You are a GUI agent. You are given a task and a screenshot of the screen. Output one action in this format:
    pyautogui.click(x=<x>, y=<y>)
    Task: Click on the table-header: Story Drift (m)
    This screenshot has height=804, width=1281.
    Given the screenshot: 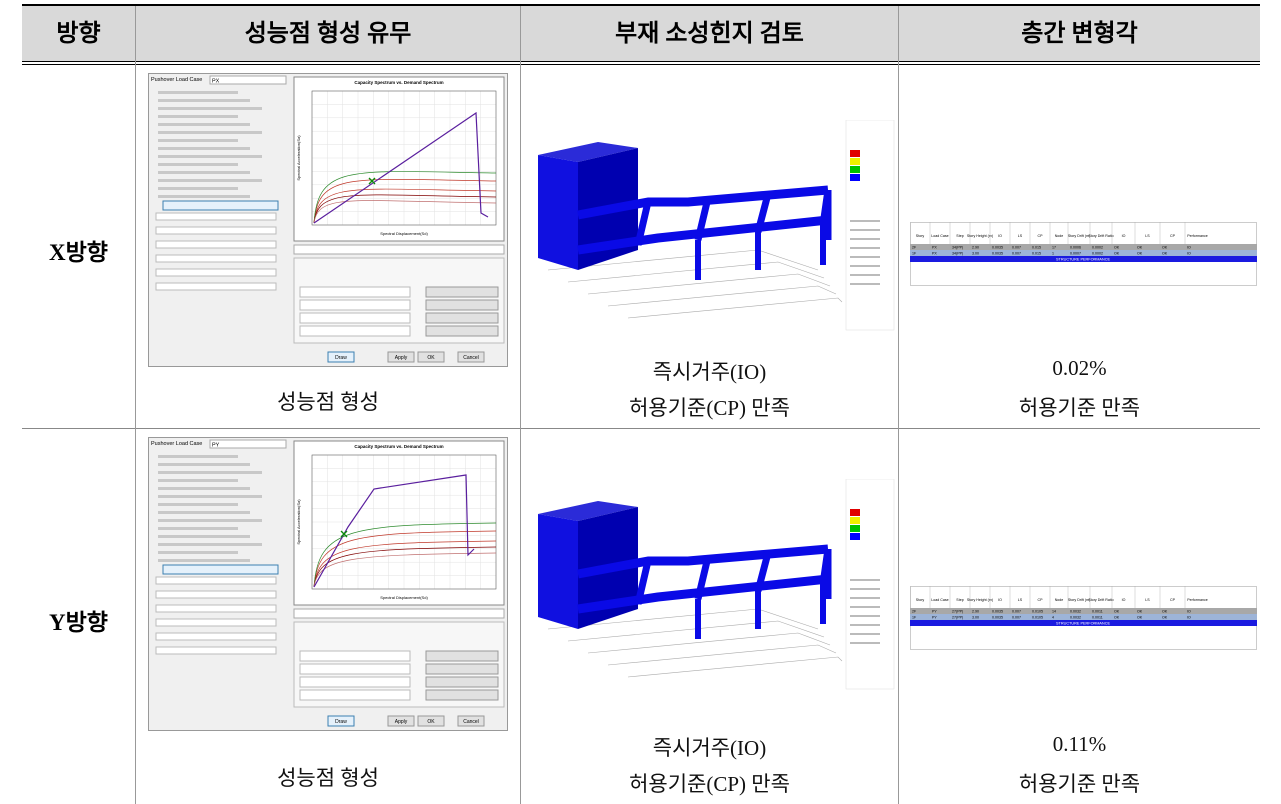 What is the action you would take?
    pyautogui.click(x=1079, y=600)
    